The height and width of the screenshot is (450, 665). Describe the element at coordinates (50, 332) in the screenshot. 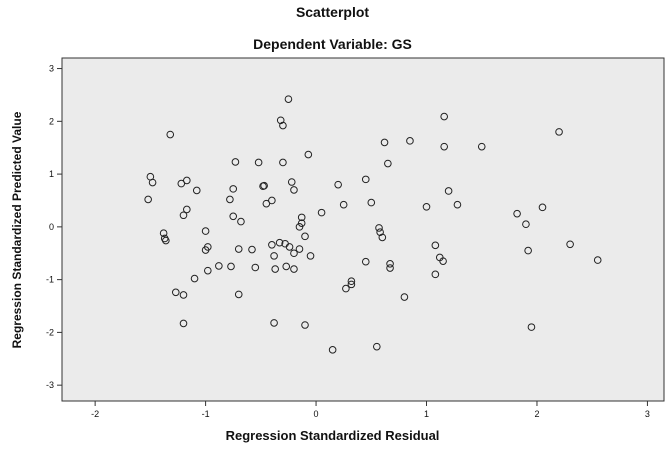

I see `y-tick-label: -2` at that location.